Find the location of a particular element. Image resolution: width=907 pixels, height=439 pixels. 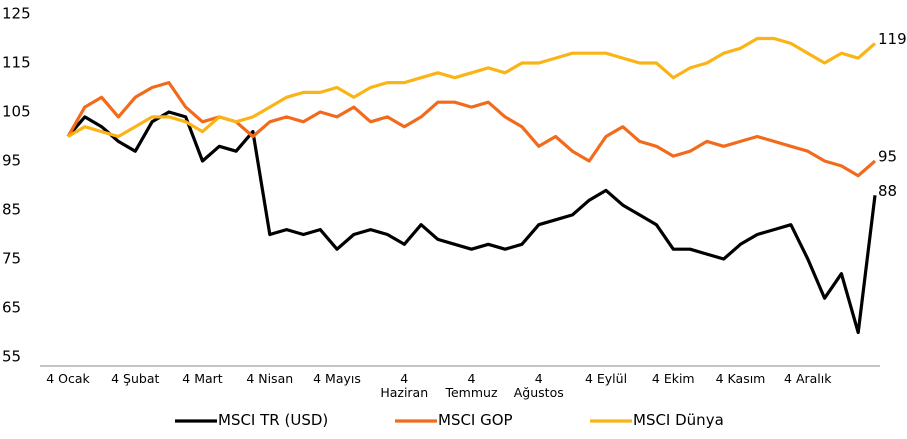

x-tick-label: 4 Eylül is located at coordinates (606, 378).